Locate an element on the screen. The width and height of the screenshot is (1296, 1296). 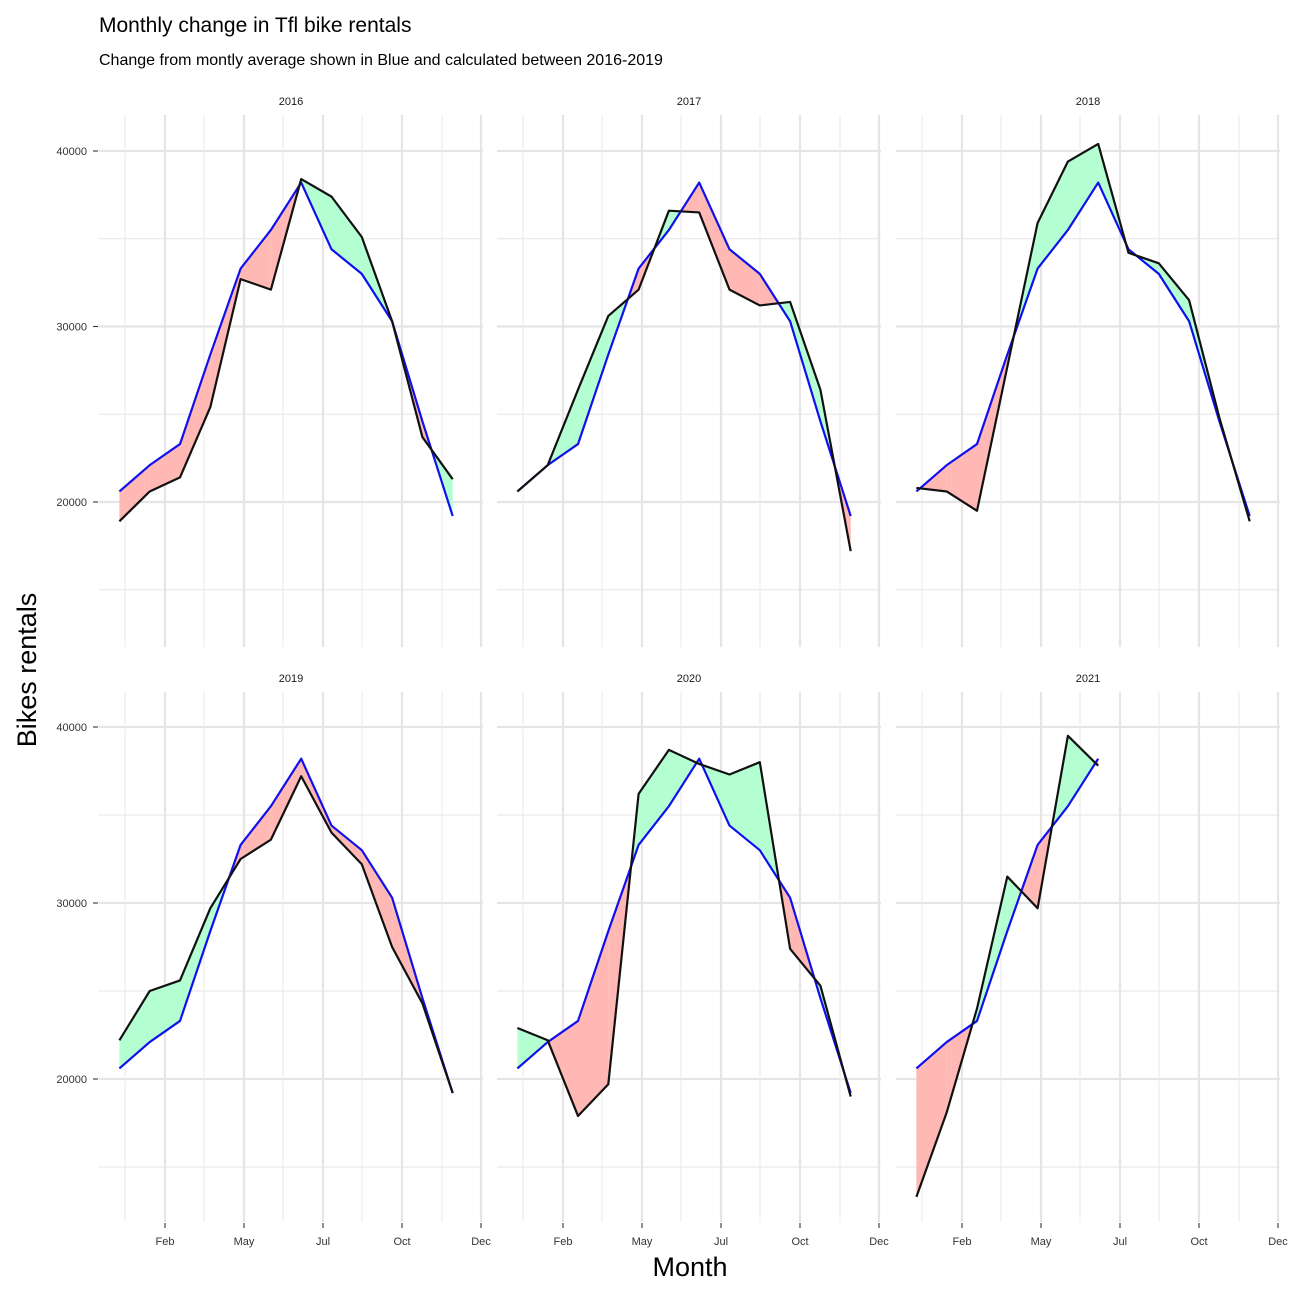
panel-2020: 2020 Feb May Jul Oct Dec is located at coordinates (693, 960).